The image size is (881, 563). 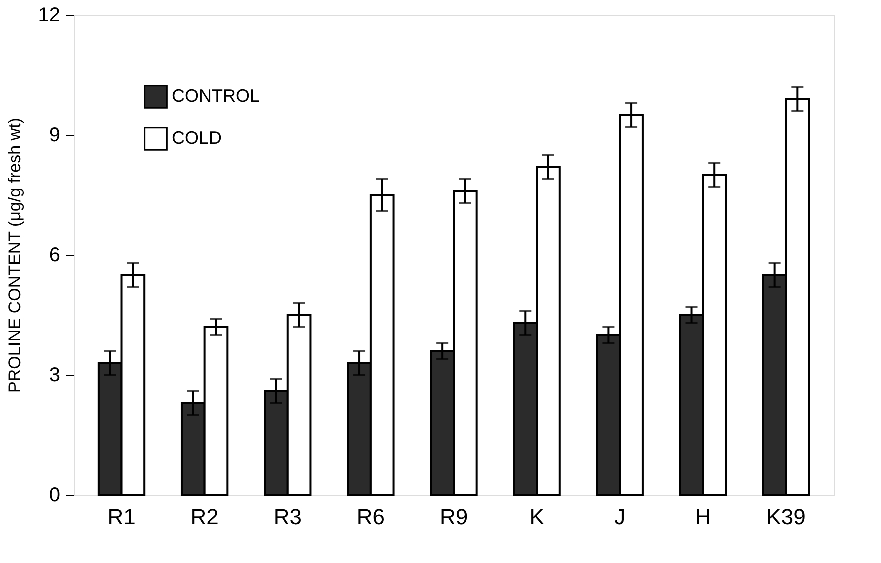 I want to click on x-tick-label: K, so click(x=537, y=517).